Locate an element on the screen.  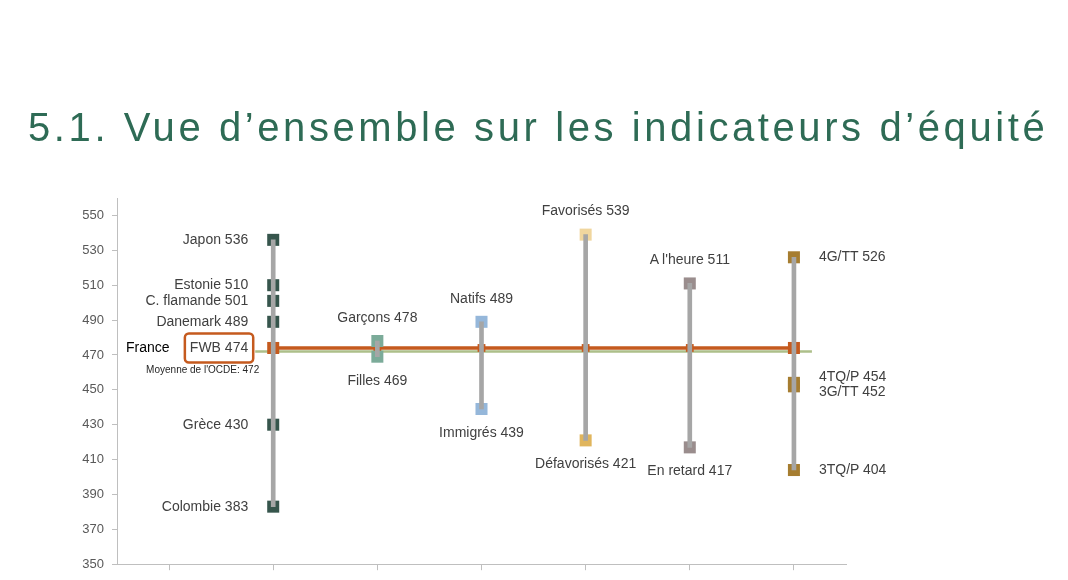
annotation: France is located at coordinates (148, 346).